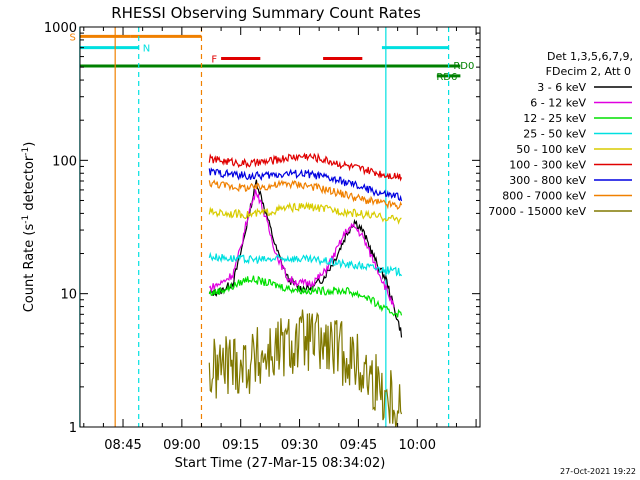 Image resolution: width=640 pixels, height=480 pixels. What do you see at coordinates (299, 445) in the screenshot?
I see `x-tick-label: 09:30` at bounding box center [299, 445].